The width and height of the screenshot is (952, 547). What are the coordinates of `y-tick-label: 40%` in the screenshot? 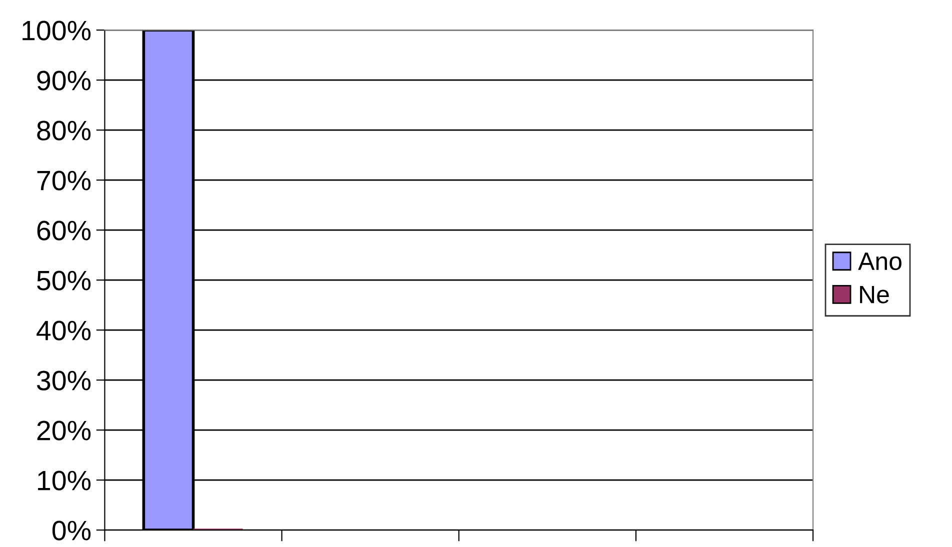 It's located at (63, 330).